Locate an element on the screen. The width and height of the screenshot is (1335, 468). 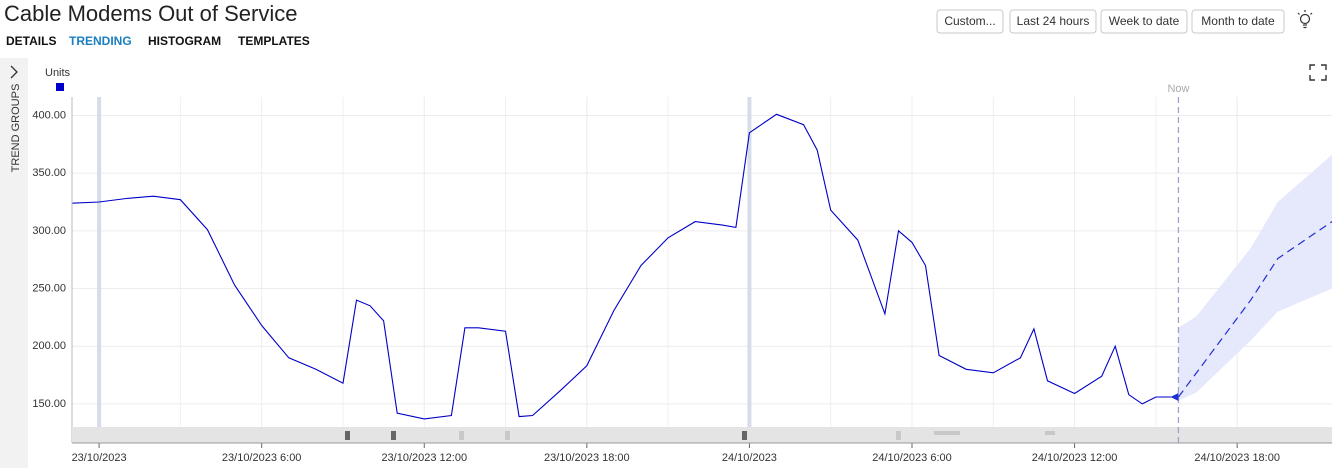
y-tick-label: 350.00 is located at coordinates (49, 173).